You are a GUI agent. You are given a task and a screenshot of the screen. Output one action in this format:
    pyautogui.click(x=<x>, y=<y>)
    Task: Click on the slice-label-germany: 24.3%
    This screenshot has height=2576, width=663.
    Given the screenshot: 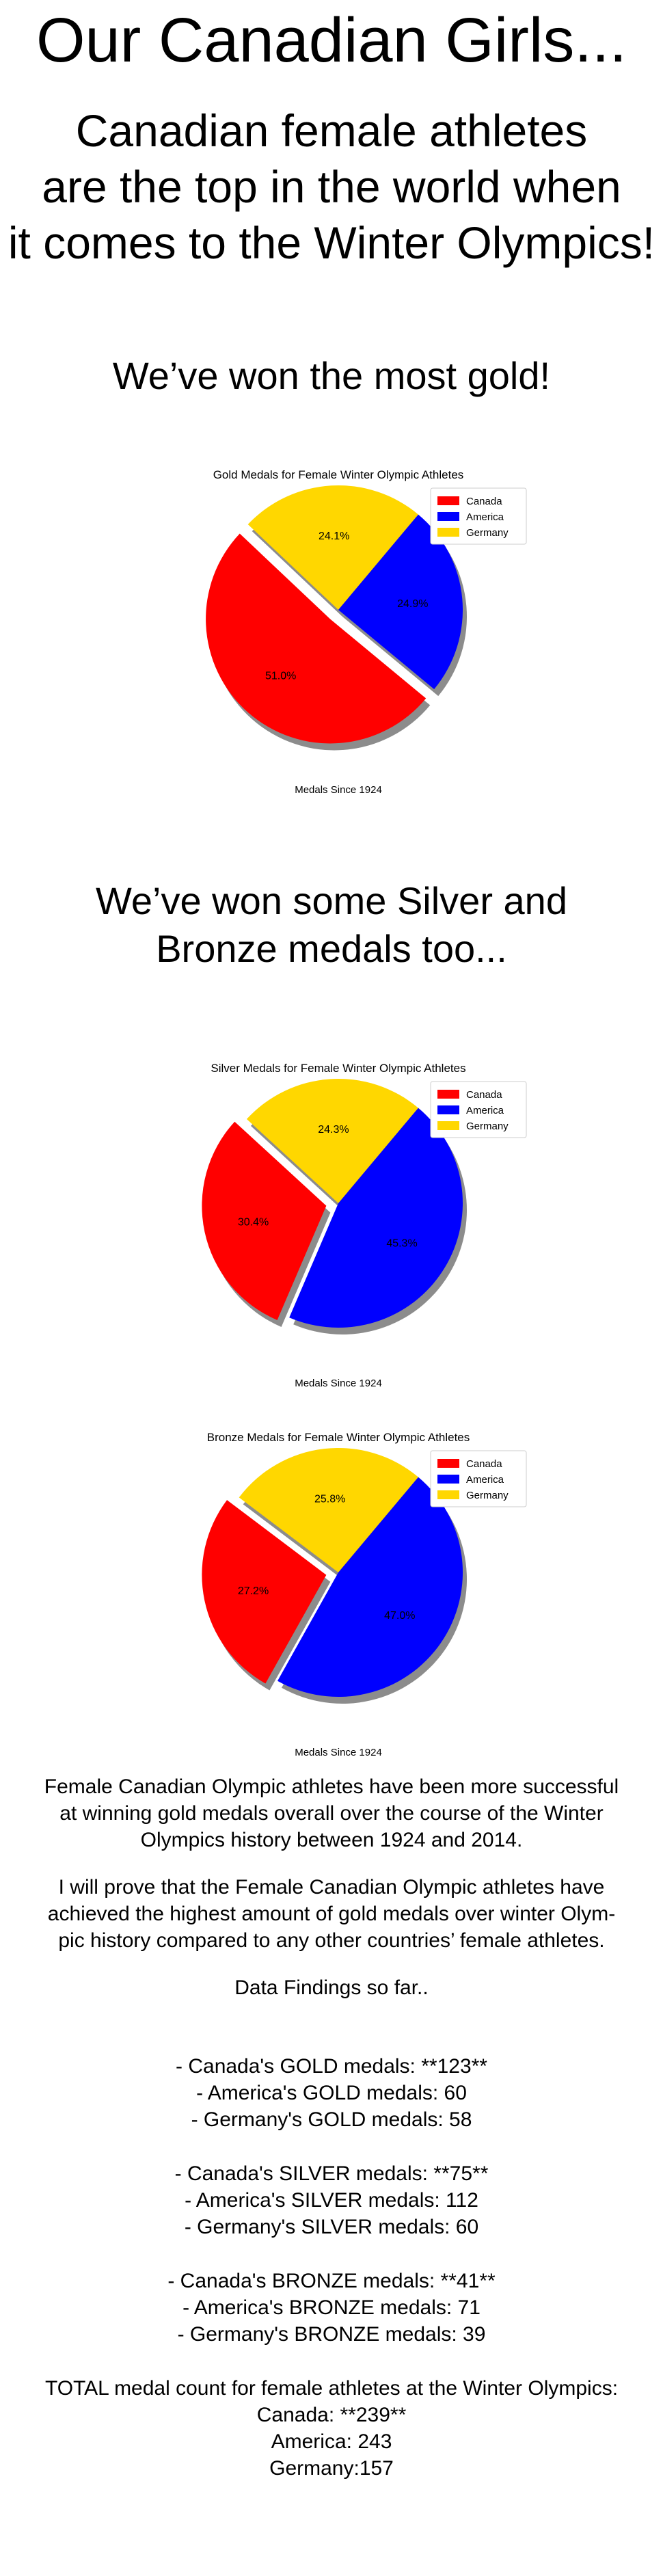 What is the action you would take?
    pyautogui.click(x=333, y=1130)
    